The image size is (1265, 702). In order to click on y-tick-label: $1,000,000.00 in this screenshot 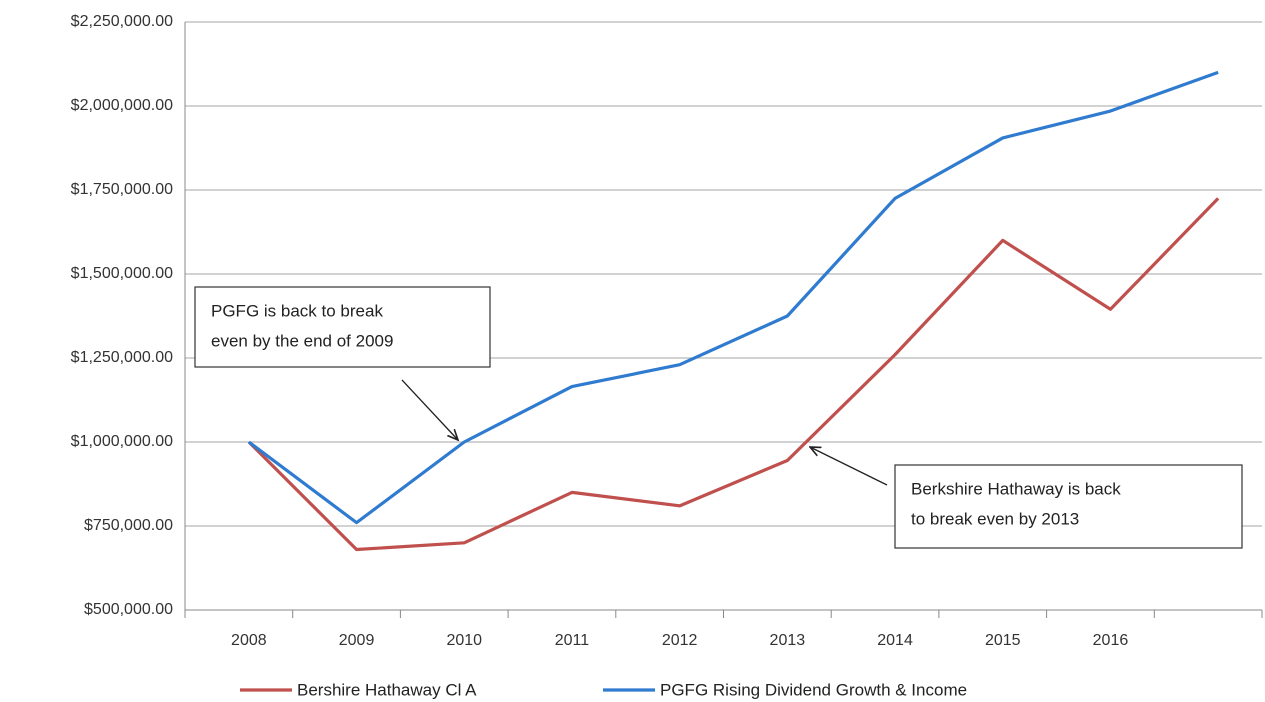, I will do `click(122, 441)`.